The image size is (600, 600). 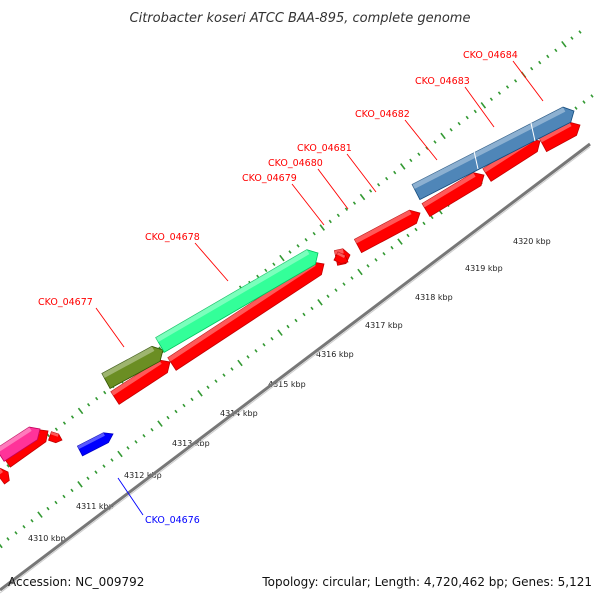 What do you see at coordinates (484, 268) in the screenshot?
I see `scale-label: 4319 kbp` at bounding box center [484, 268].